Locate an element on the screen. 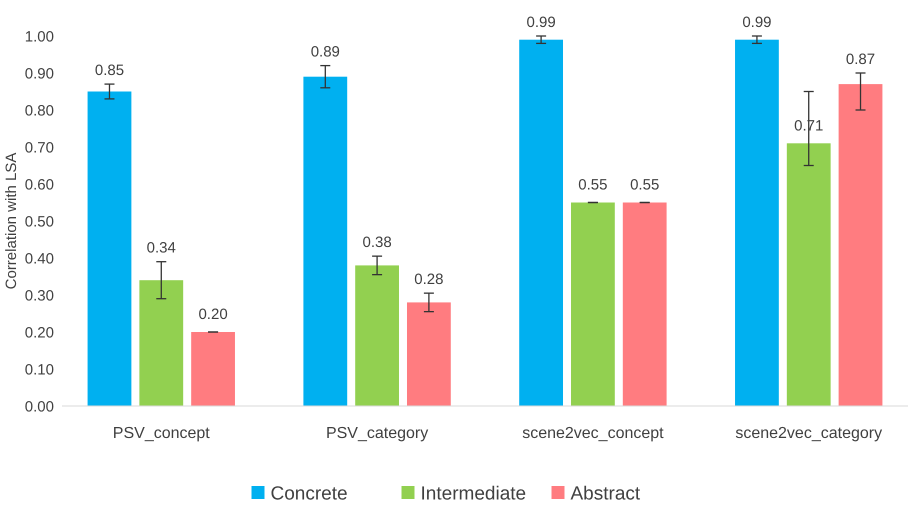  data-label: 0.38 is located at coordinates (377, 243).